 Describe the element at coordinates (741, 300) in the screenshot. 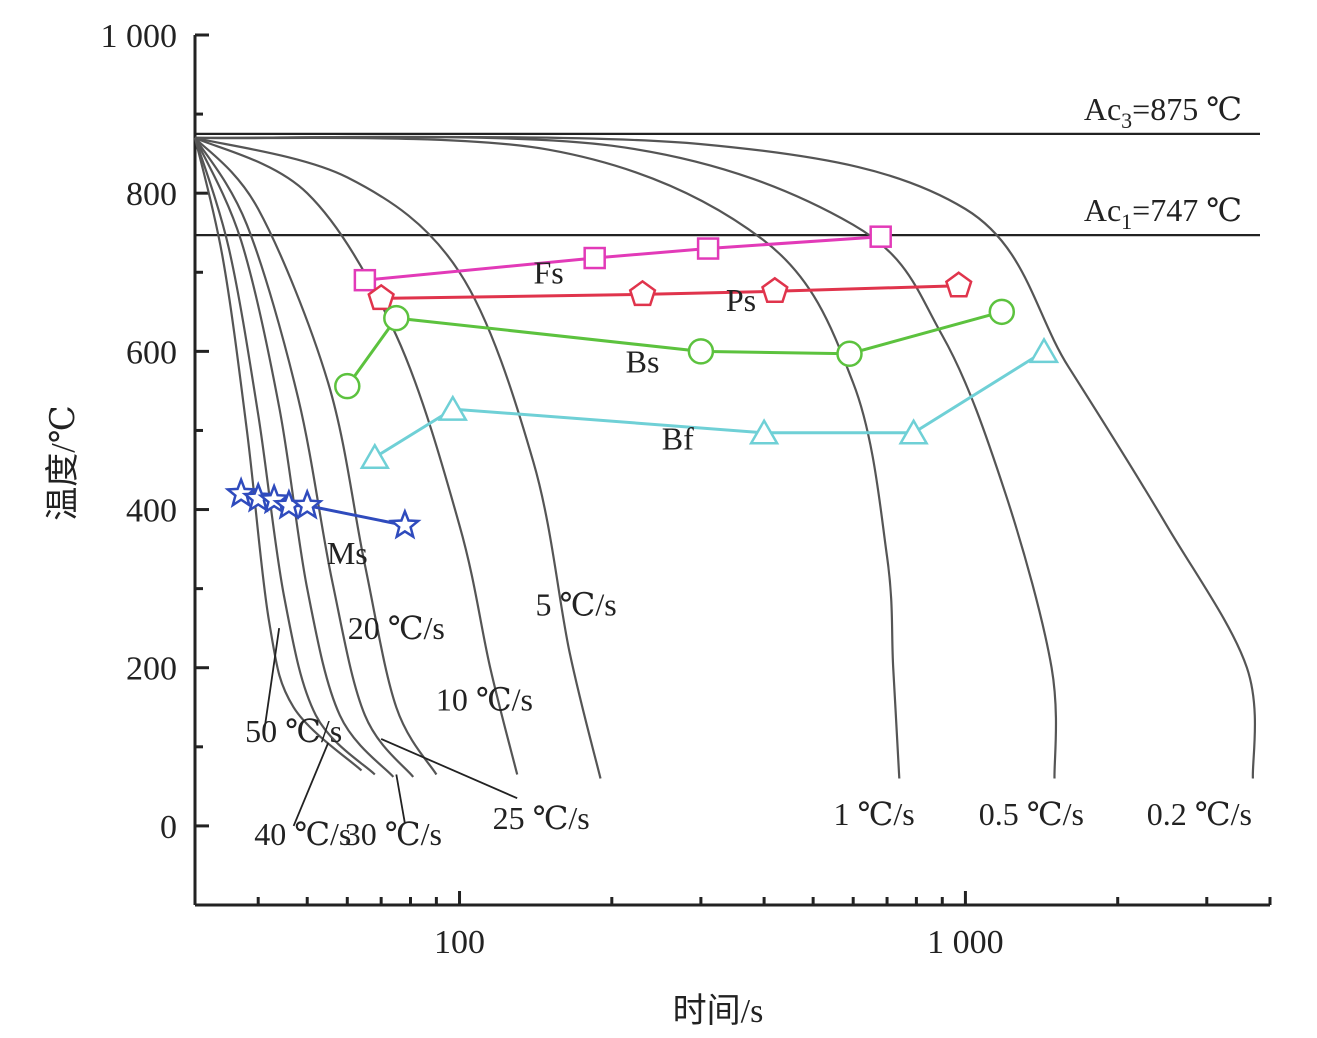

I see `series-label-ps: Ps` at that location.